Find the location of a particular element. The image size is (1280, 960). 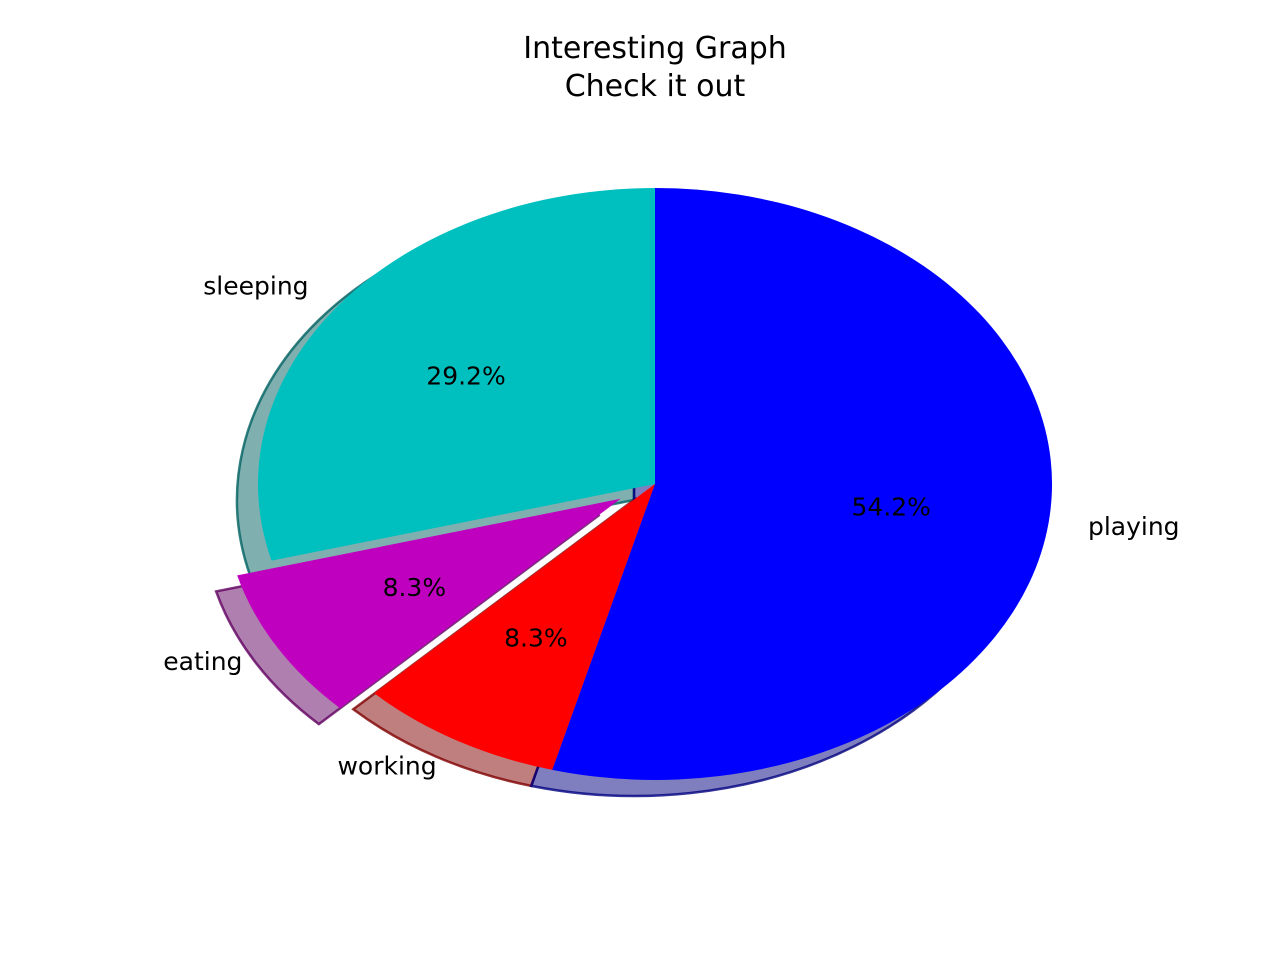

pie-label-sleeping: sleeping is located at coordinates (255, 285).